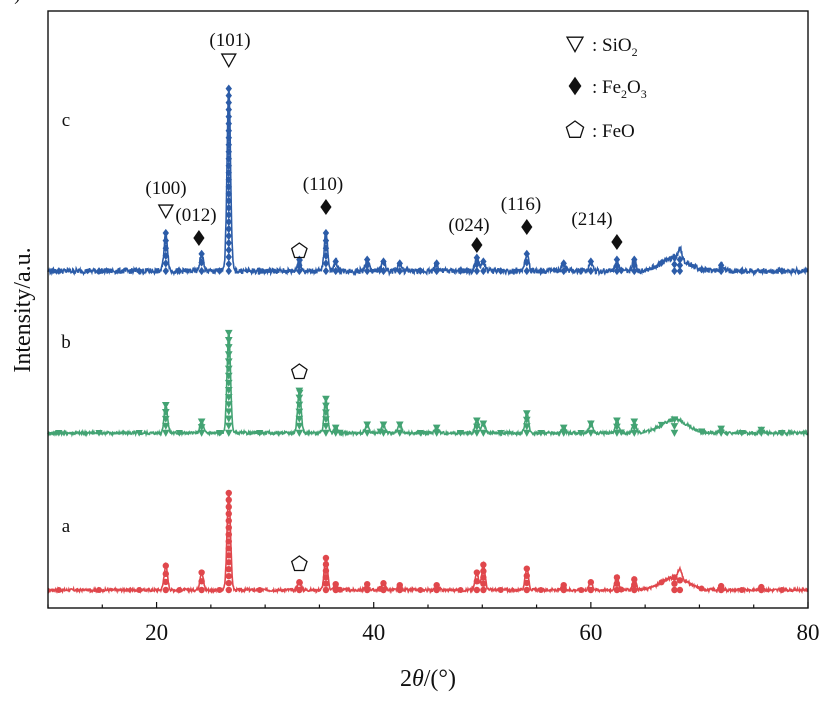 Image resolution: width=829 pixels, height=701 pixels. Describe the element at coordinates (615, 47) in the screenshot. I see `legend-label-0: : SiO2` at that location.